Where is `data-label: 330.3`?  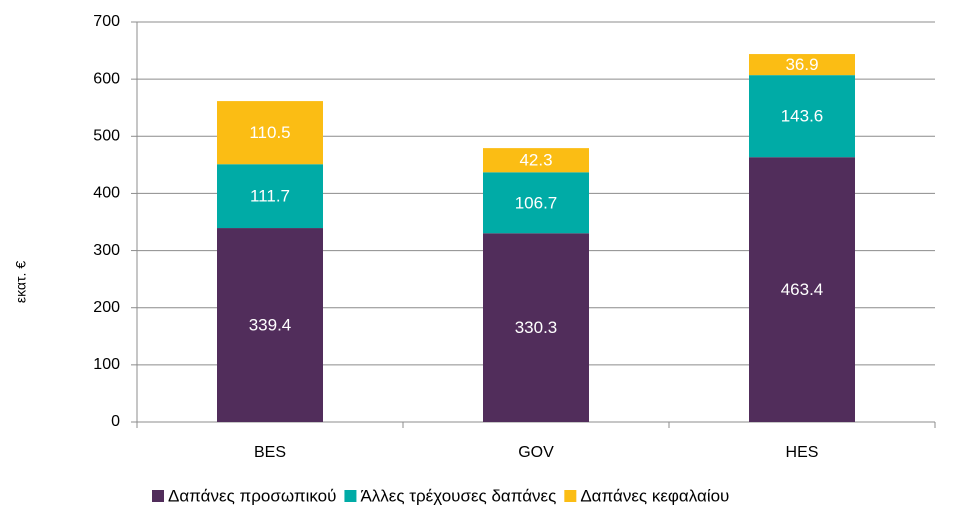 data-label: 330.3 is located at coordinates (536, 327).